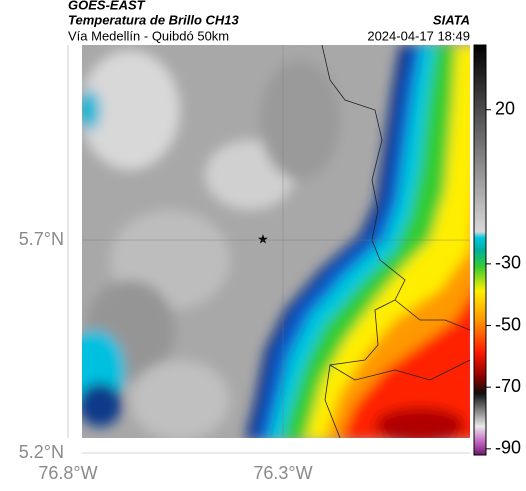 This screenshot has height=491, width=526. I want to click on satellite: GOES-EAST, so click(107, 6).